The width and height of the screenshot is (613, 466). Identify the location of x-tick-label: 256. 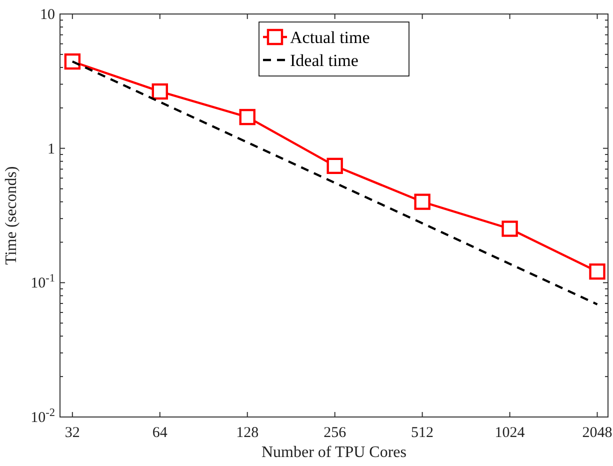
(335, 433).